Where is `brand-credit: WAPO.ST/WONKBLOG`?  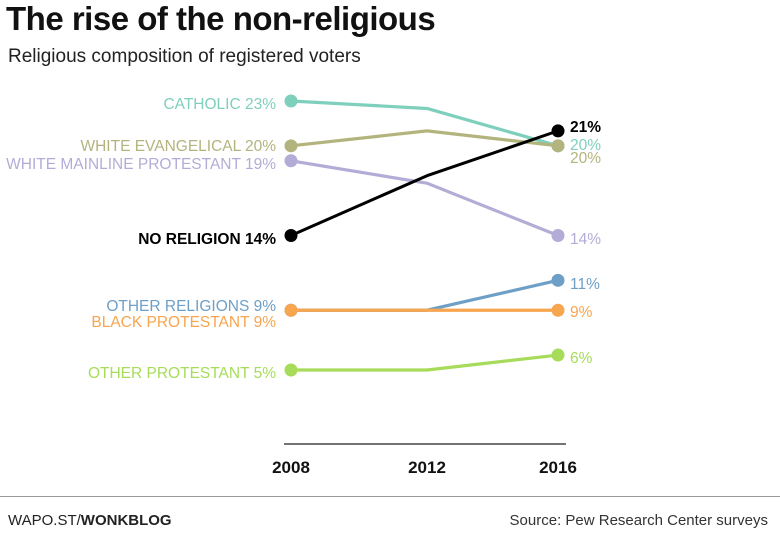 brand-credit: WAPO.ST/WONKBLOG is located at coordinates (90, 520).